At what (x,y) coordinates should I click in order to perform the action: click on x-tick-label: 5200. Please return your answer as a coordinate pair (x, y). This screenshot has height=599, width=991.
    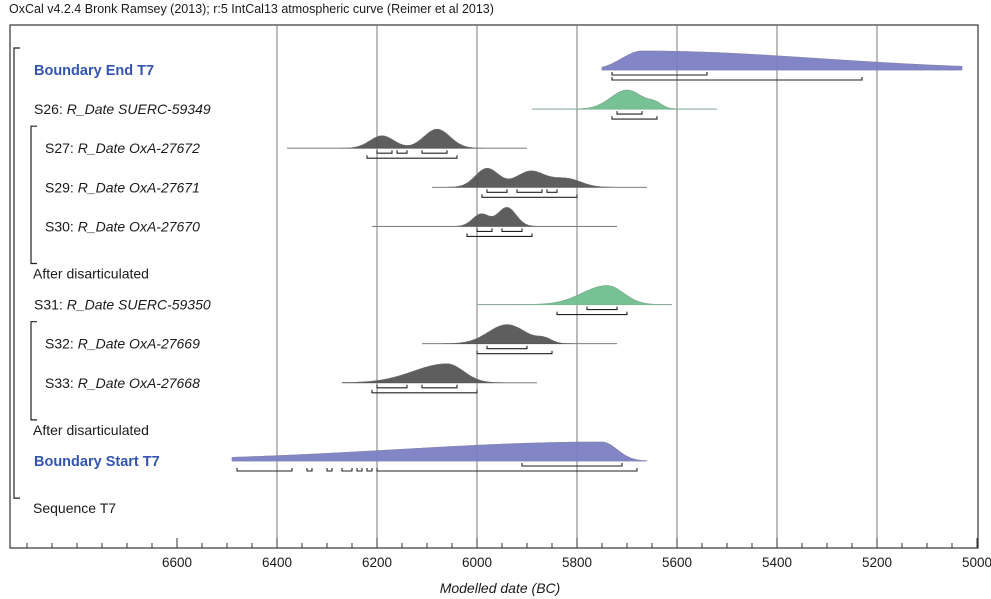
    Looking at the image, I should click on (877, 562).